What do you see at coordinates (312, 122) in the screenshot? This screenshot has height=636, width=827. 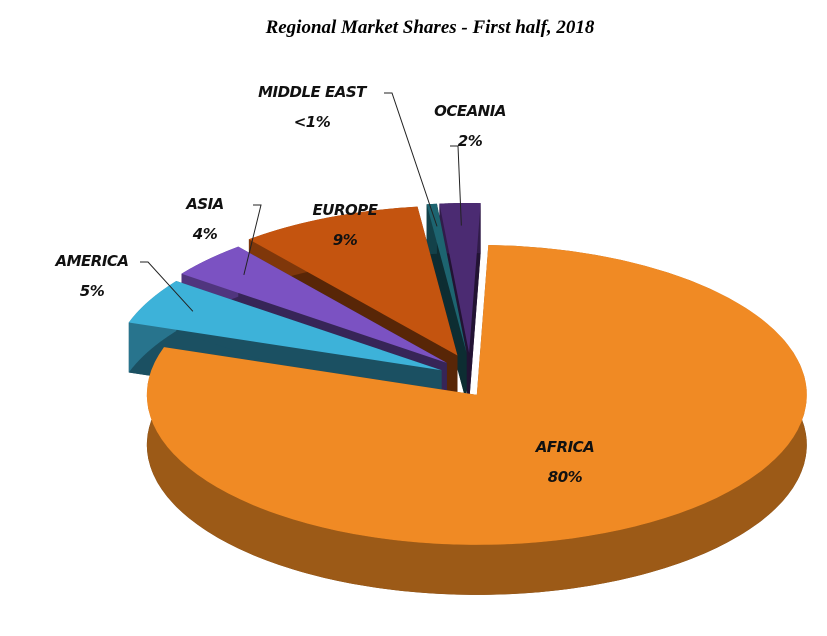 I see `label-value: <1%` at bounding box center [312, 122].